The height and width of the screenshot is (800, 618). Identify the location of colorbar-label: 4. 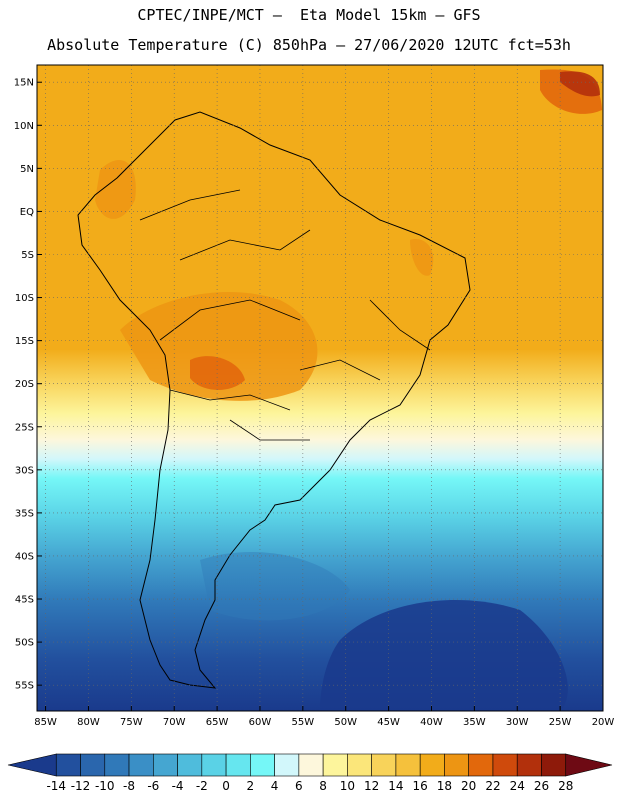
(275, 786).